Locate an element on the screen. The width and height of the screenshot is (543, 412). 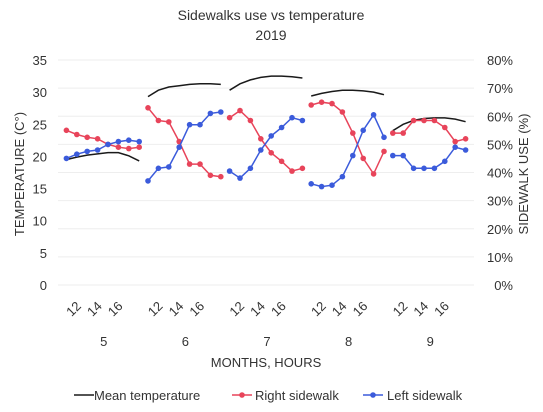
y-left-tick-label: 15 is located at coordinates (40, 189).